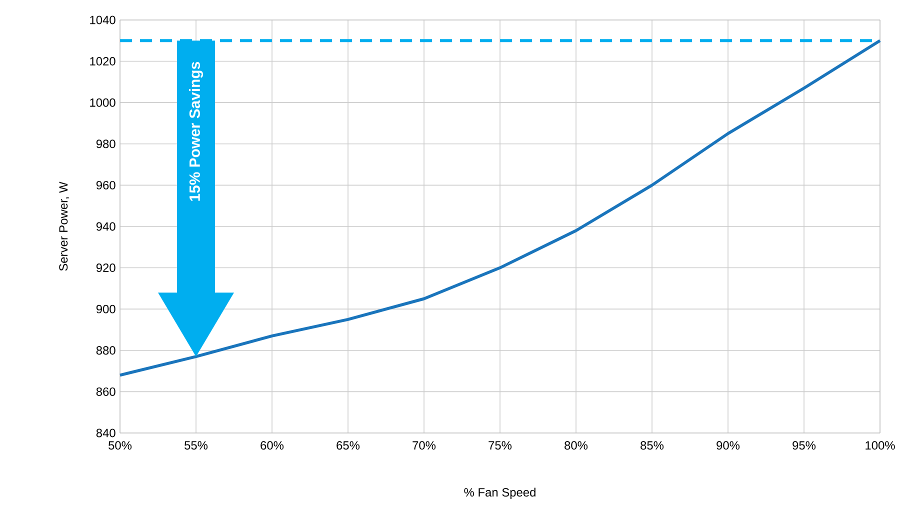 This screenshot has width=905, height=524. I want to click on y-axis-title: Server Power, W, so click(64, 226).